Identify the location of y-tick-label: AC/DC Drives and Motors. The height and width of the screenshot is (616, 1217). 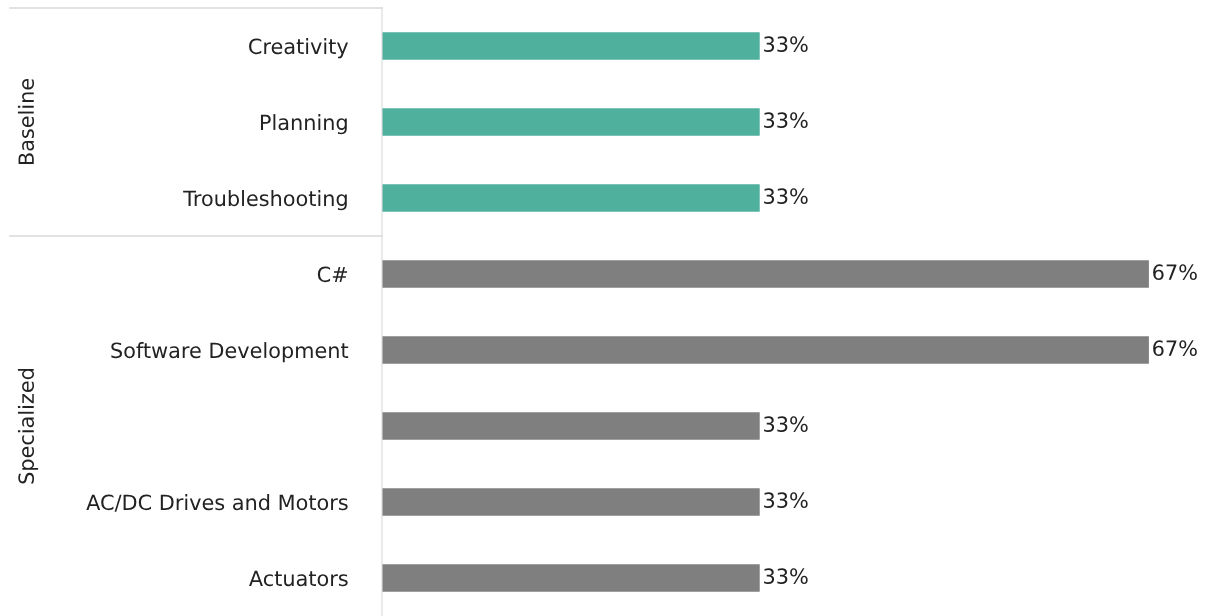
(217, 503).